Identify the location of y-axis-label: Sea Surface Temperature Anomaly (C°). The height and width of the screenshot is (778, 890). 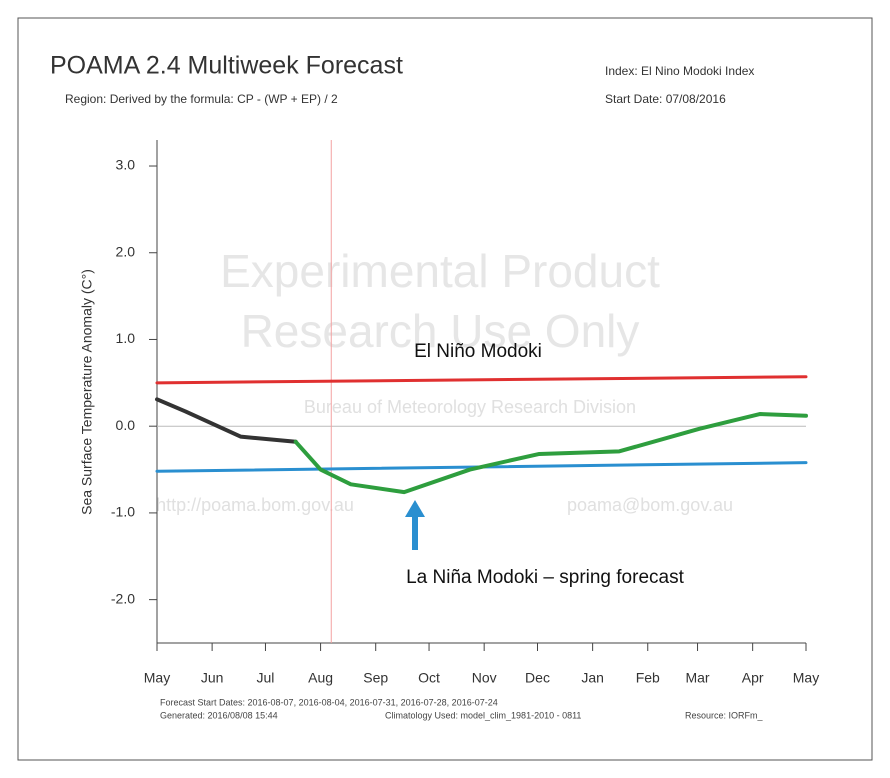
(87, 392).